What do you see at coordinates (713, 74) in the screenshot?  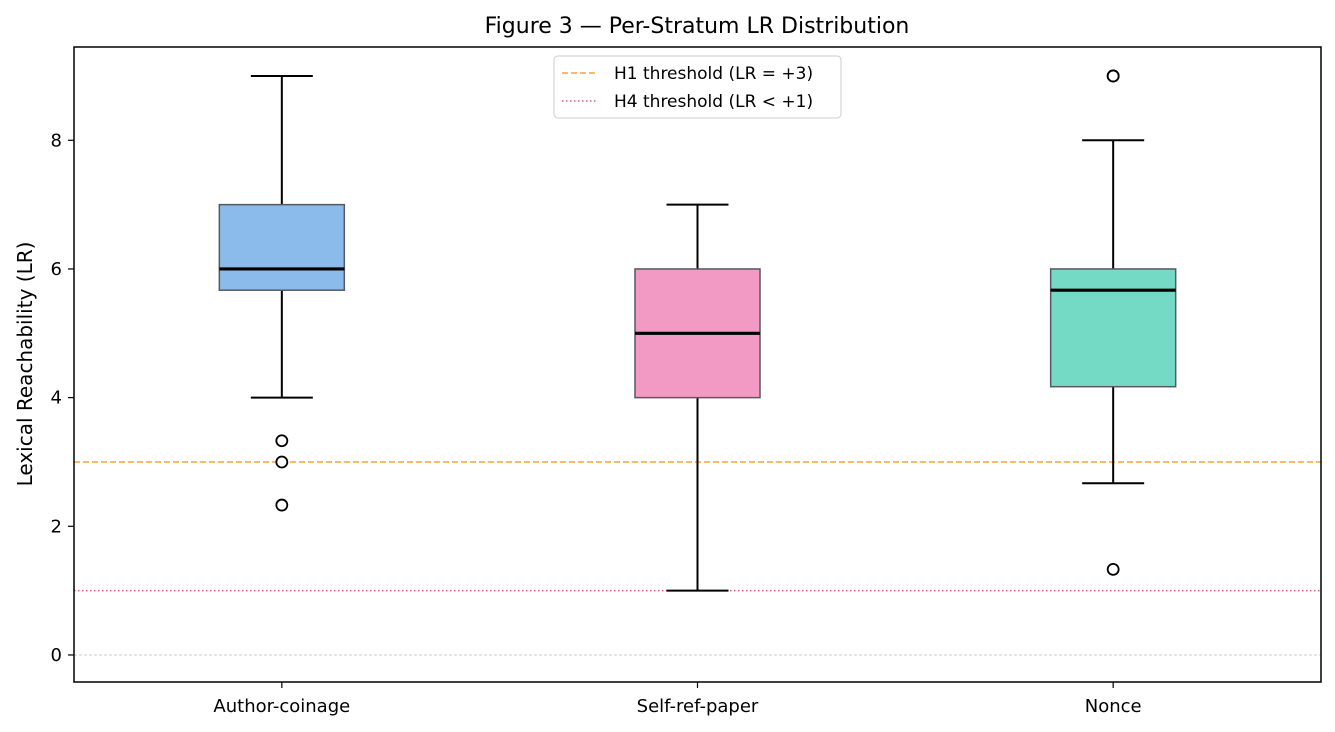 I see `legend-label-1: H1 threshold (LR = +3)` at bounding box center [713, 74].